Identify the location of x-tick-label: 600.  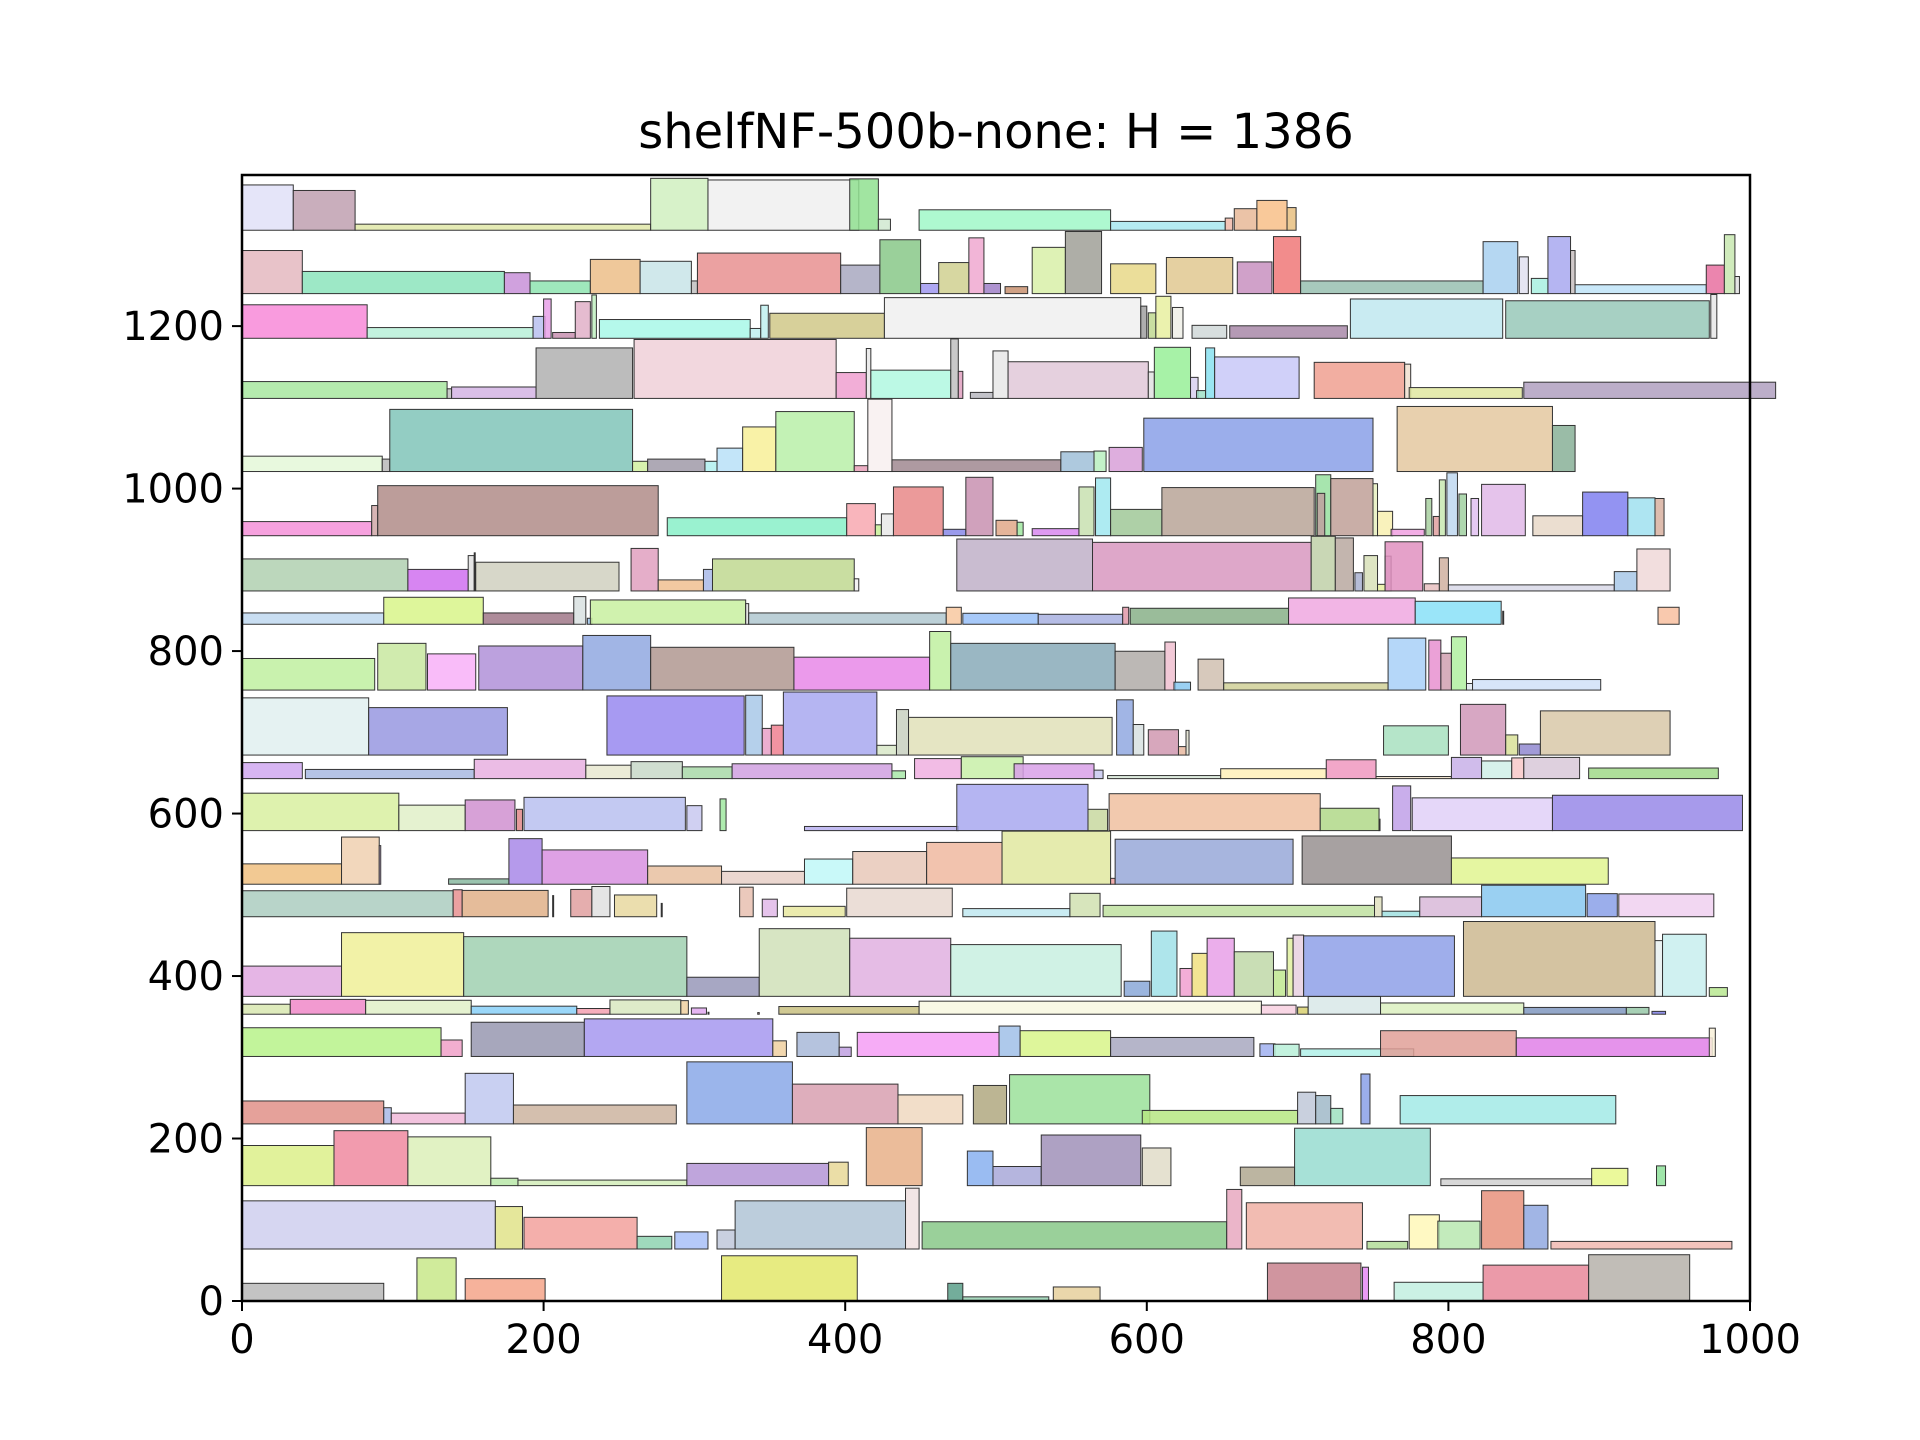
(1147, 1340).